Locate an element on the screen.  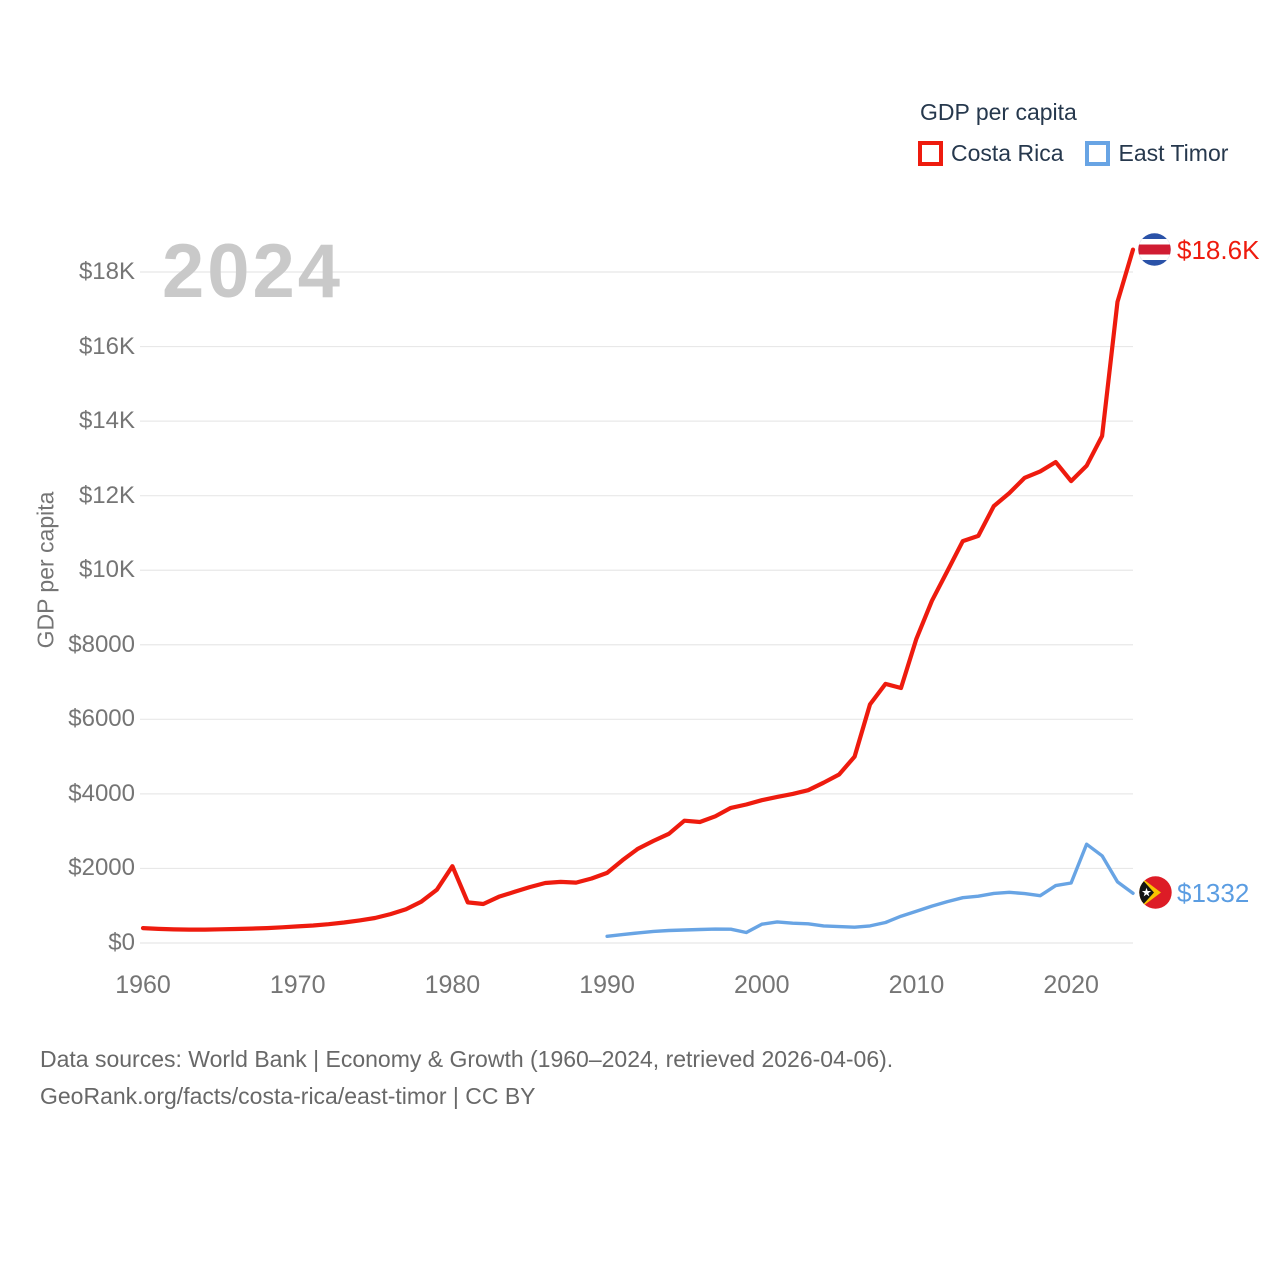
x-tick-label: 1990 is located at coordinates (607, 985).